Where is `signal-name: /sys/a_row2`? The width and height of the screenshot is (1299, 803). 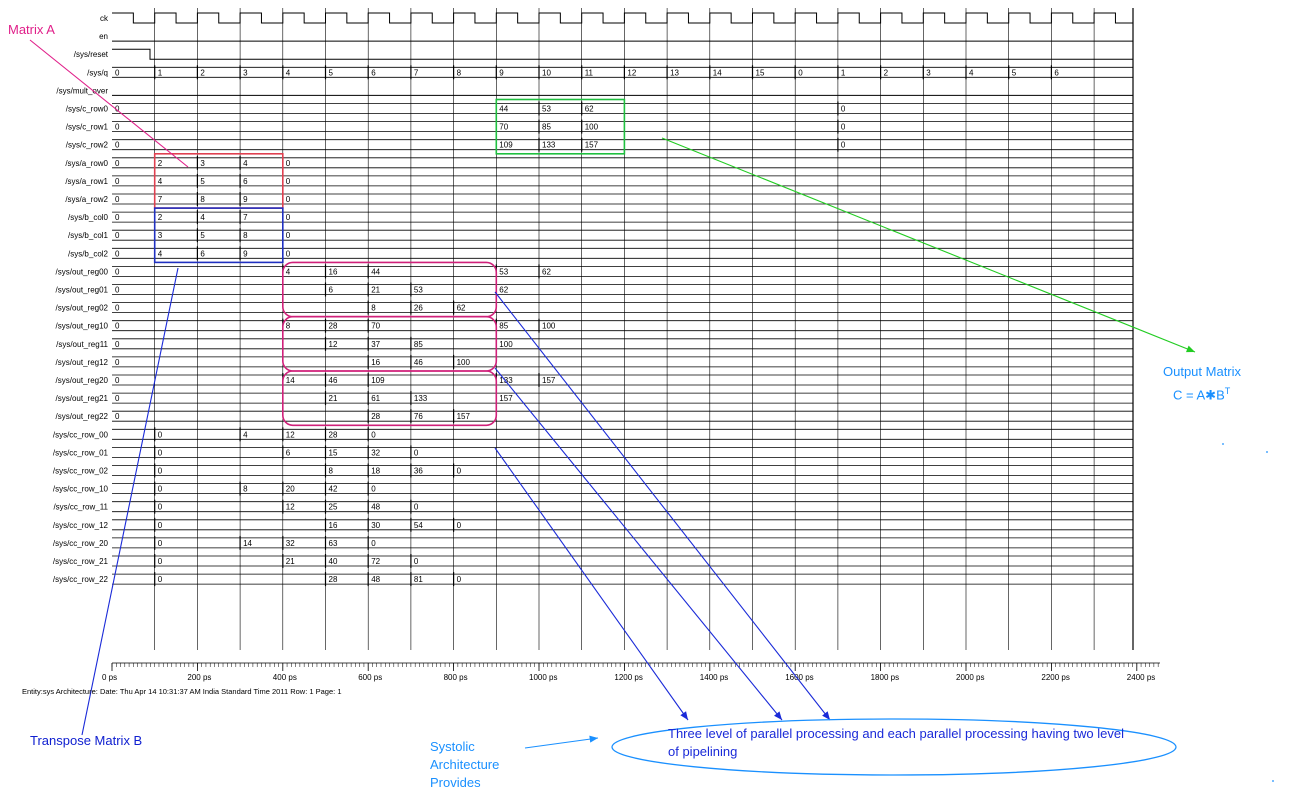 signal-name: /sys/a_row2 is located at coordinates (86, 199).